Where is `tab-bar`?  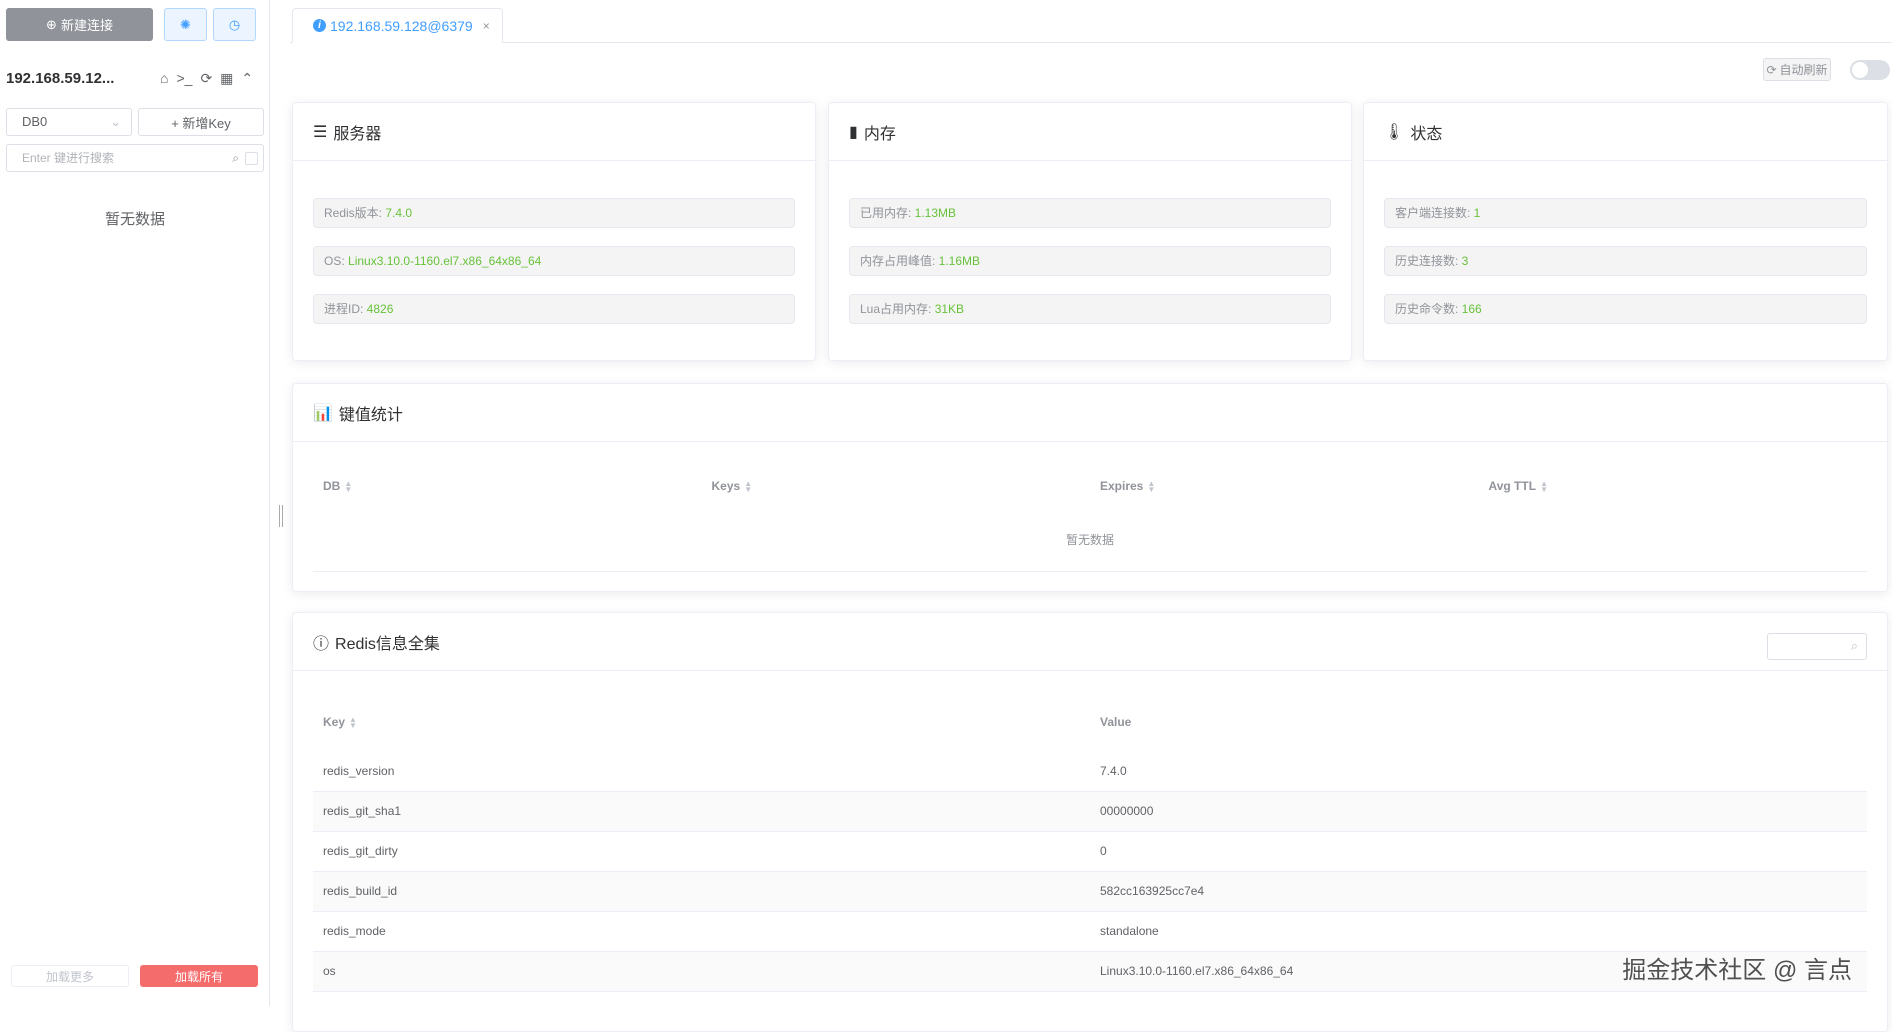 tab-bar is located at coordinates (1091, 42).